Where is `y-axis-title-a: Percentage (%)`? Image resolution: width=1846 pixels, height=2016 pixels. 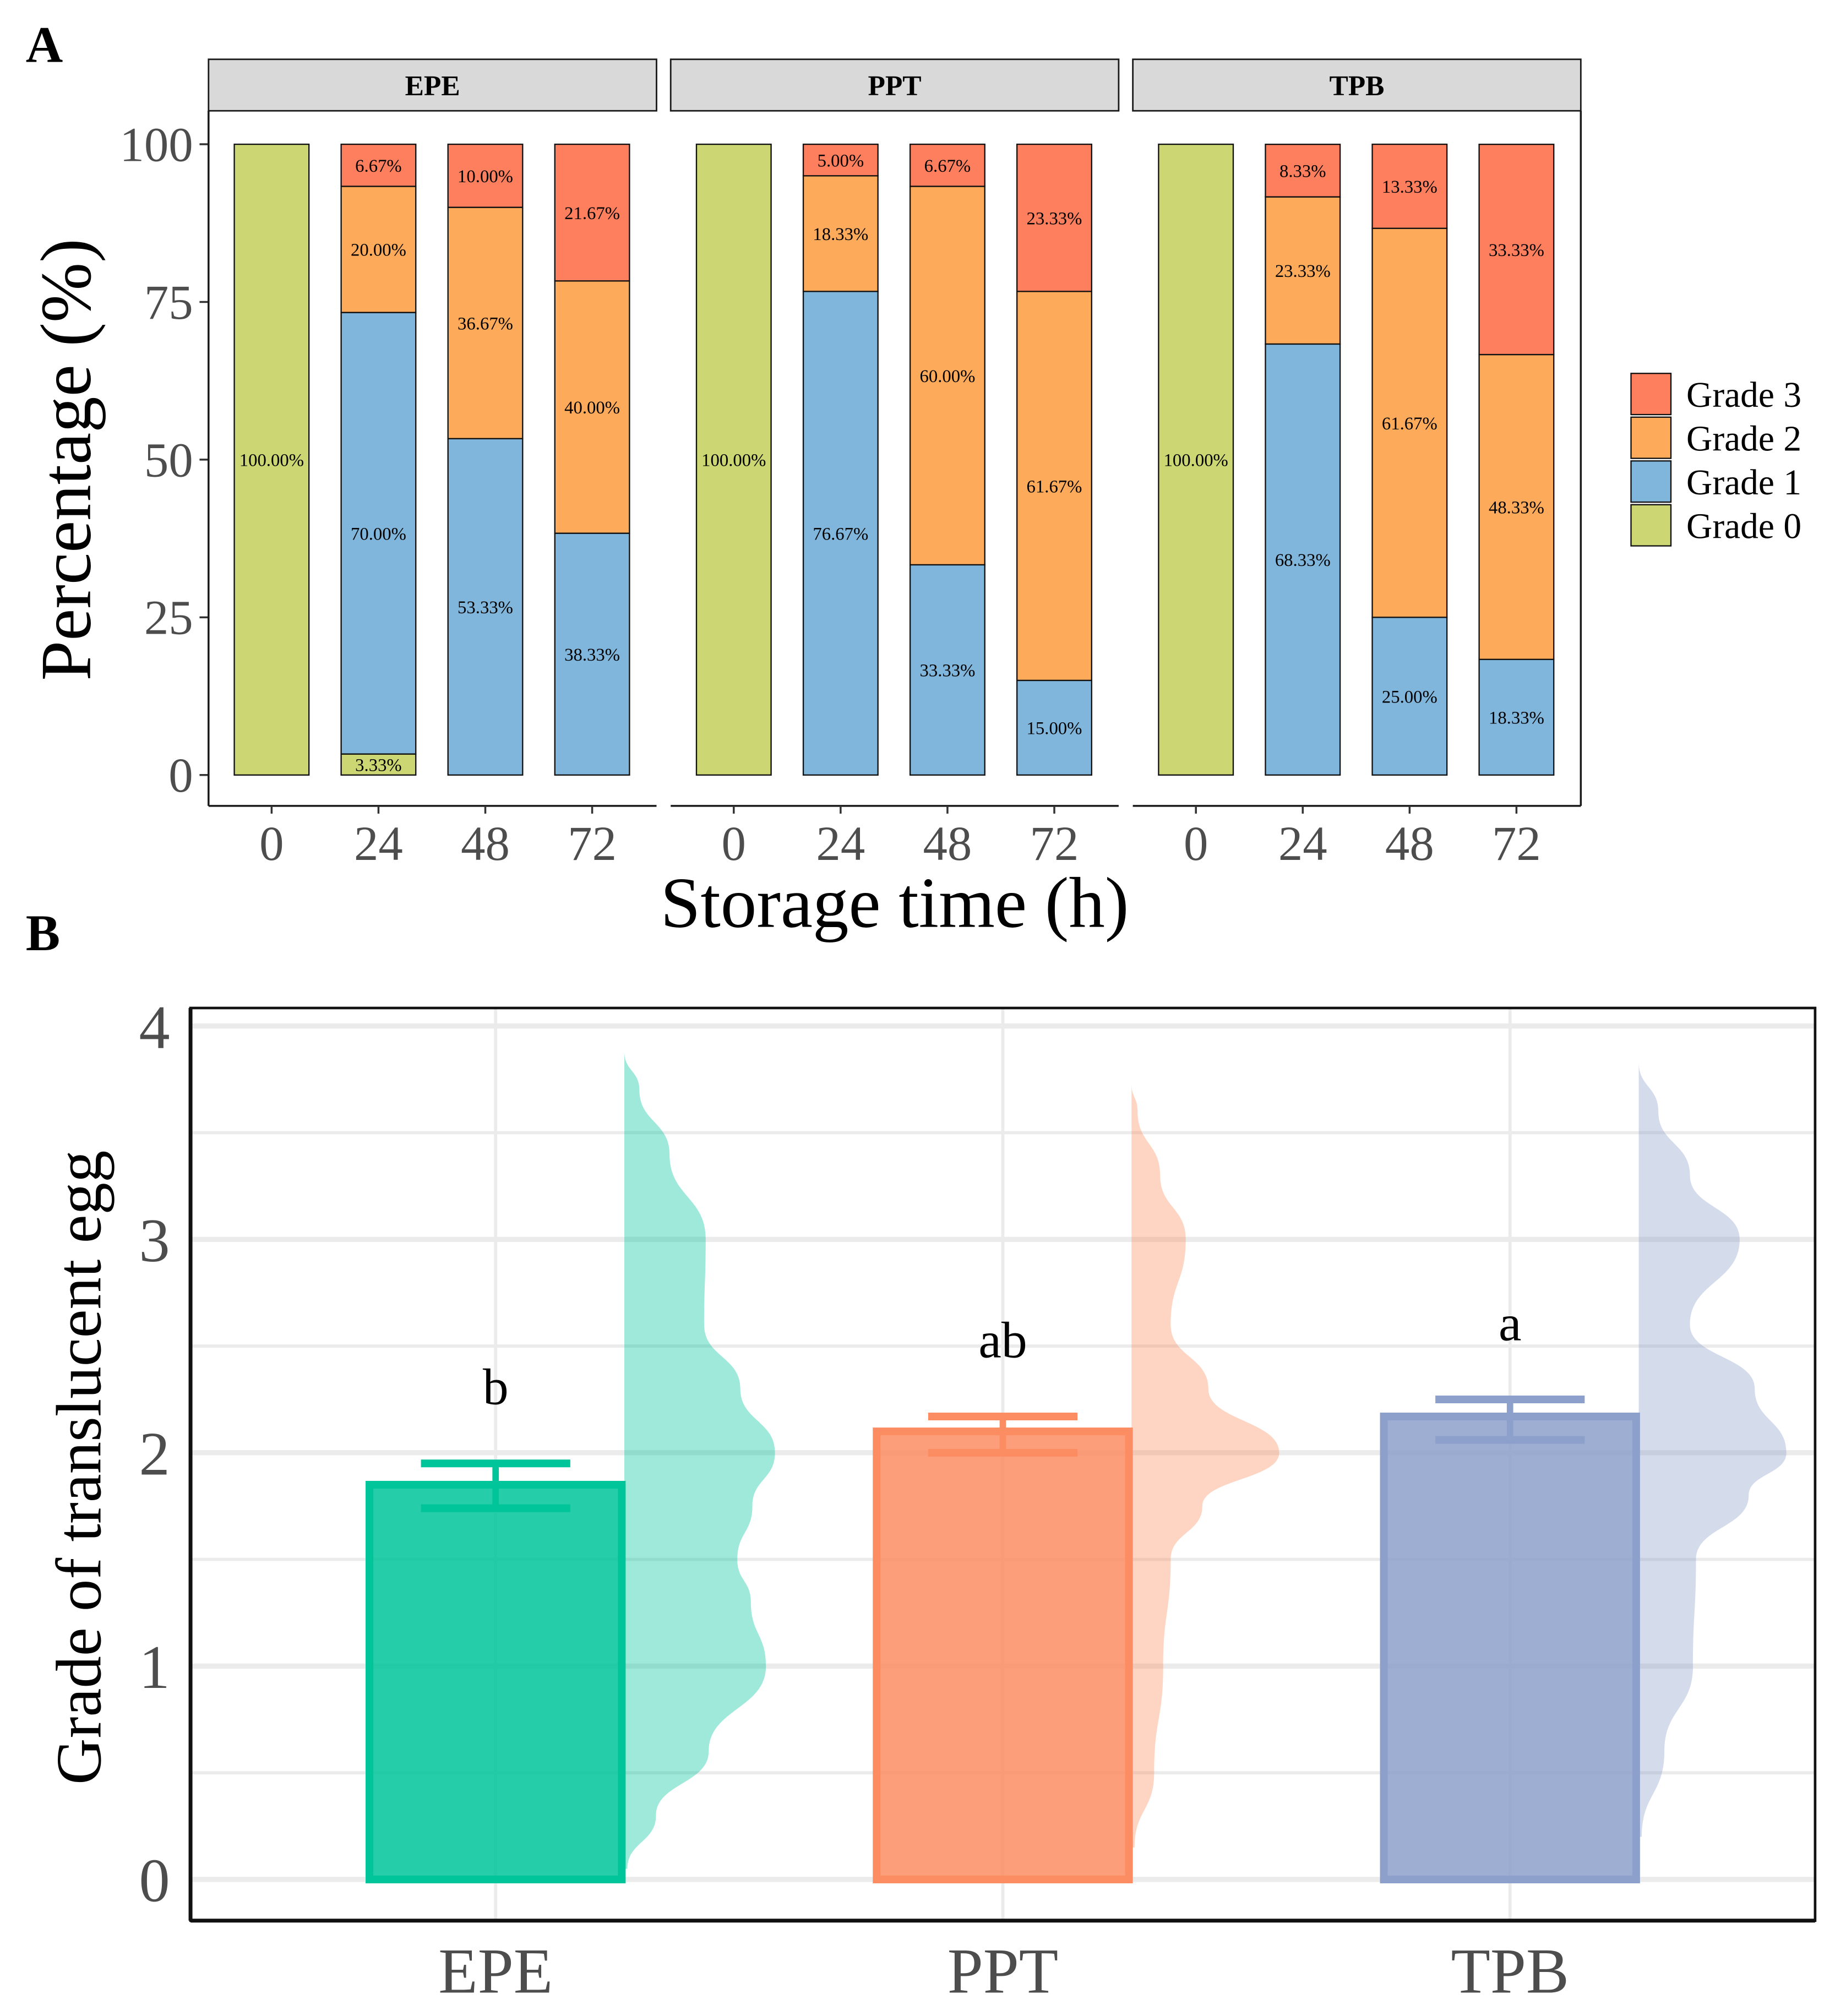
y-axis-title-a: Percentage (%) is located at coordinates (66, 459).